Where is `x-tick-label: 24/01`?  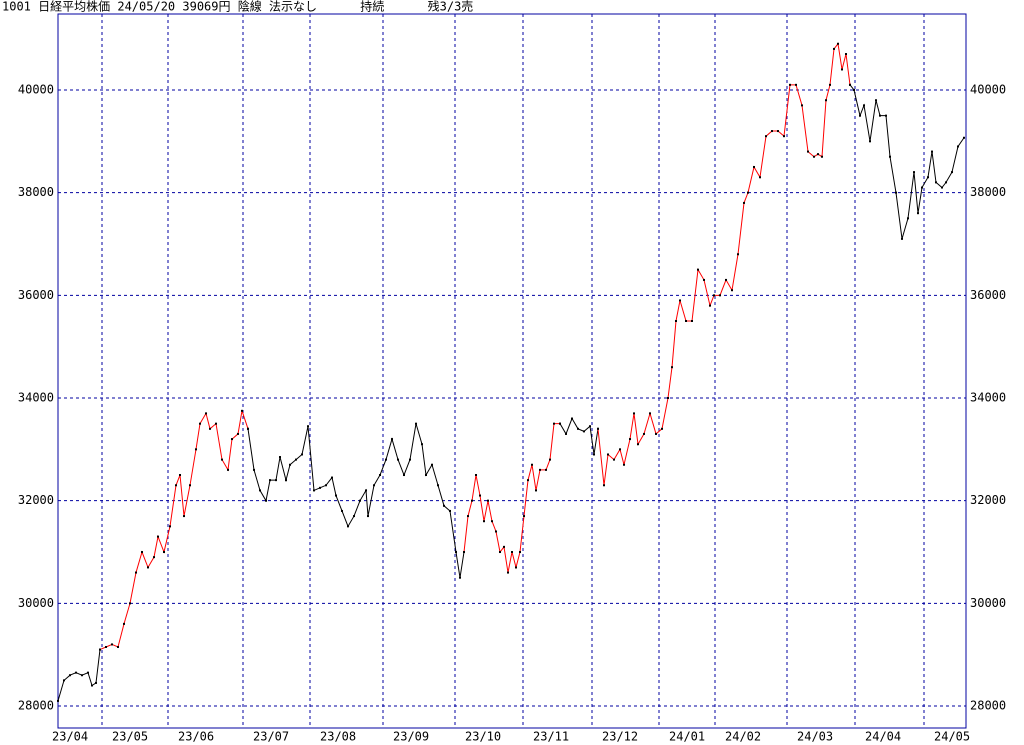
x-tick-label: 24/01 is located at coordinates (687, 737).